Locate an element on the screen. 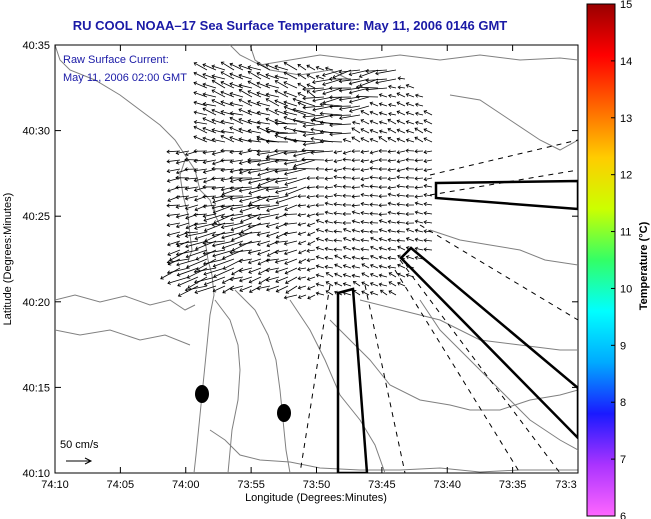  colorbar-tick-label: 10 is located at coordinates (626, 289).